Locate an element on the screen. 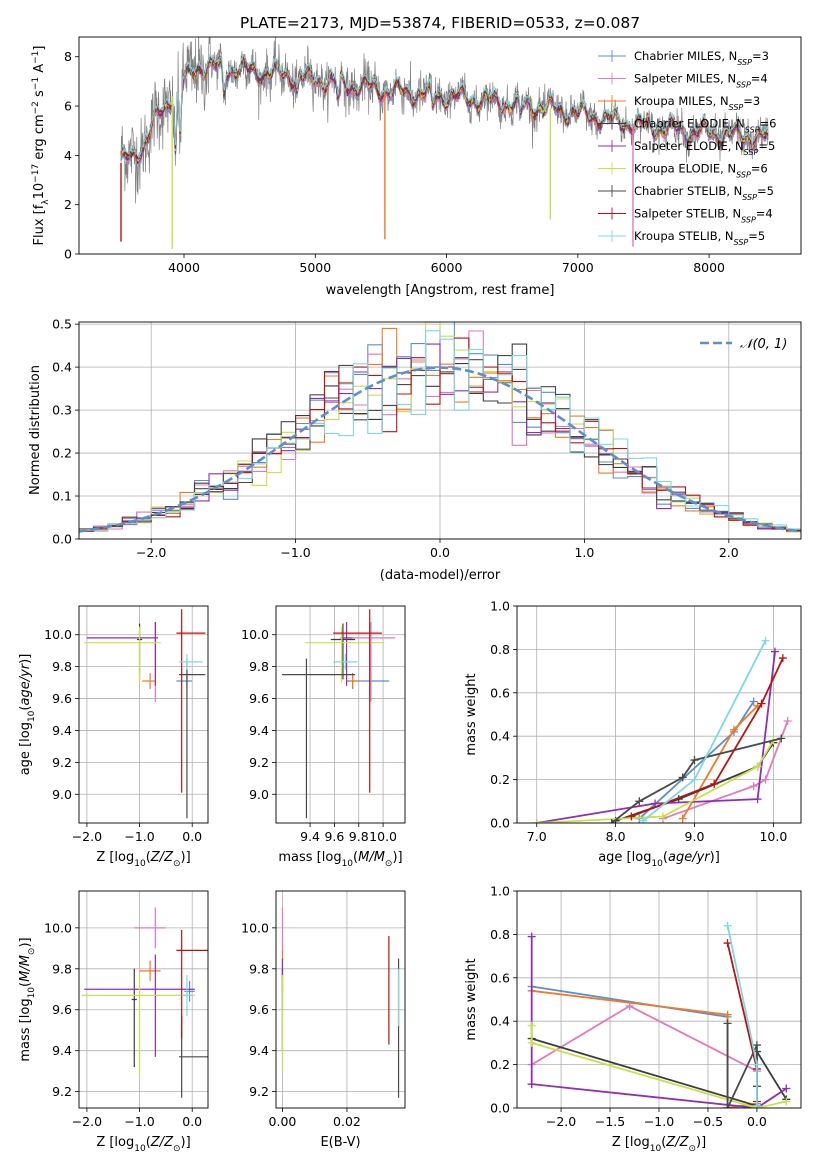 This screenshot has width=819, height=1170. y-axis-label: Normed distribution is located at coordinates (35, 430).